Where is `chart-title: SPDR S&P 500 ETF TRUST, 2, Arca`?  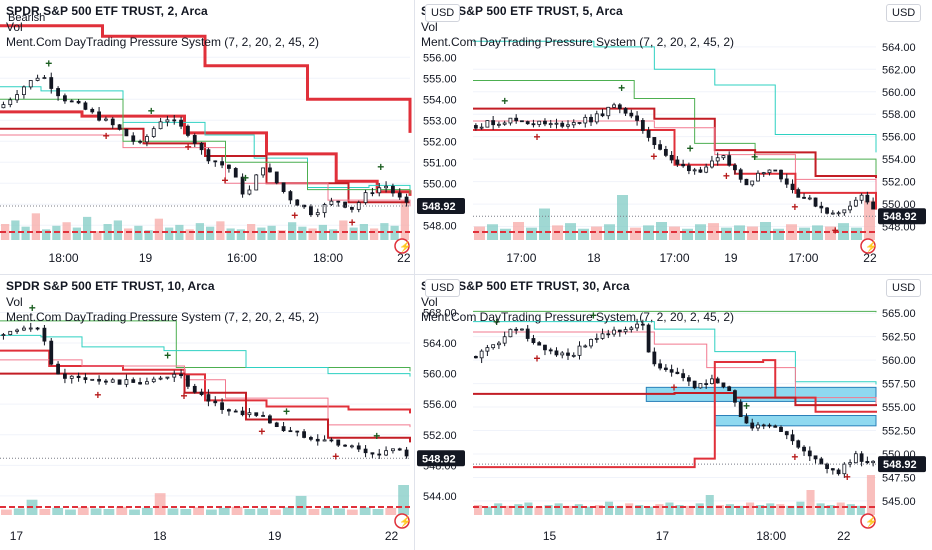
chart-title: SPDR S&P 500 ETF TRUST, 2, Arca is located at coordinates (107, 11).